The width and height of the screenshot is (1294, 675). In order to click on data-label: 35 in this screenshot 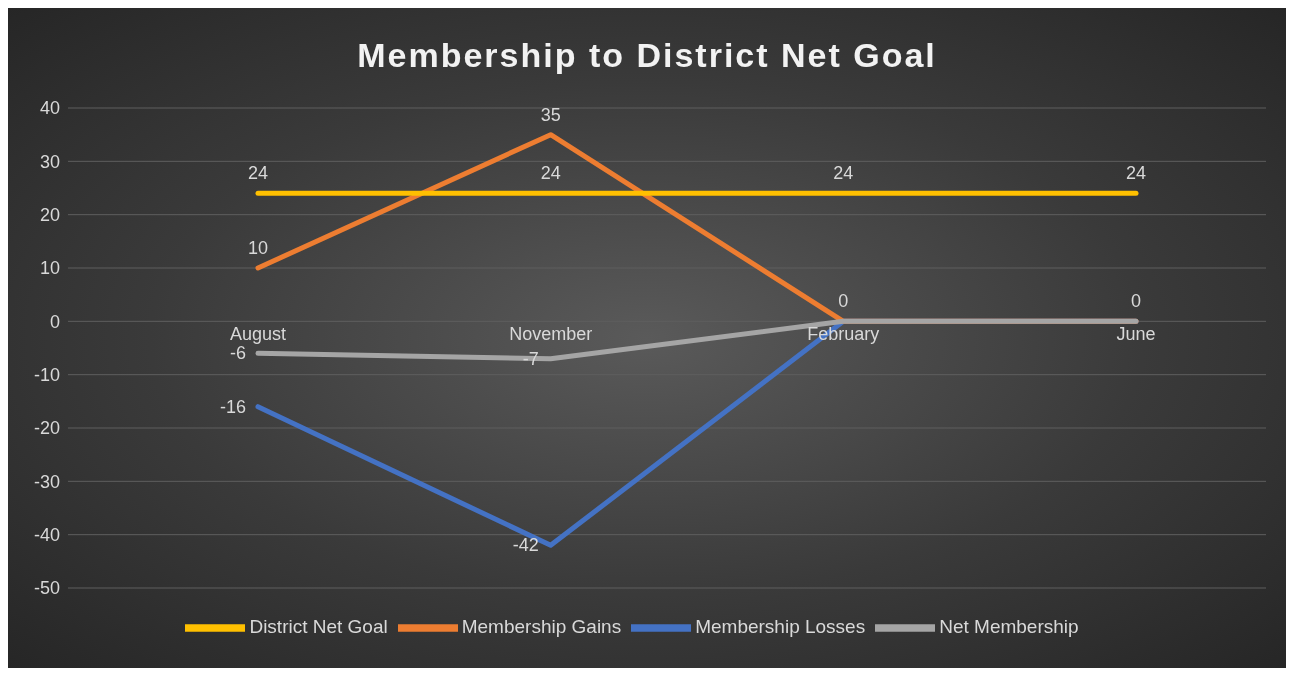, I will do `click(550, 114)`.